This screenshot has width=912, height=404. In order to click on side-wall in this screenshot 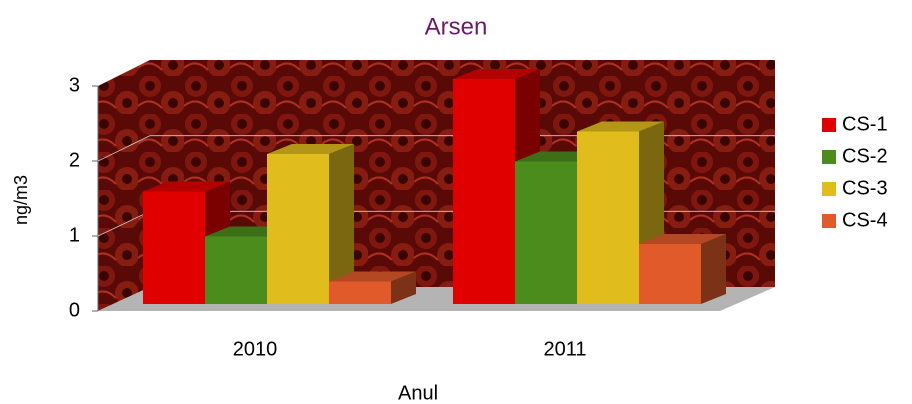, I will do `click(124, 185)`.